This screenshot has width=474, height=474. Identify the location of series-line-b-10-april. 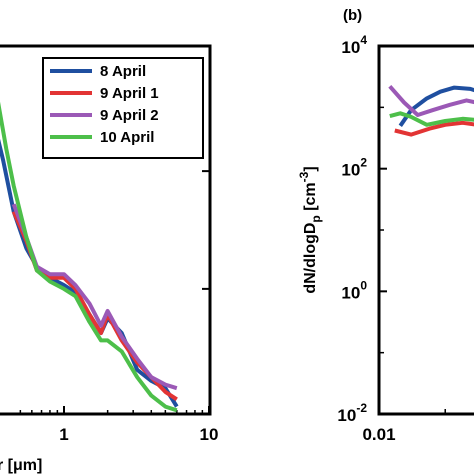
(431, 119).